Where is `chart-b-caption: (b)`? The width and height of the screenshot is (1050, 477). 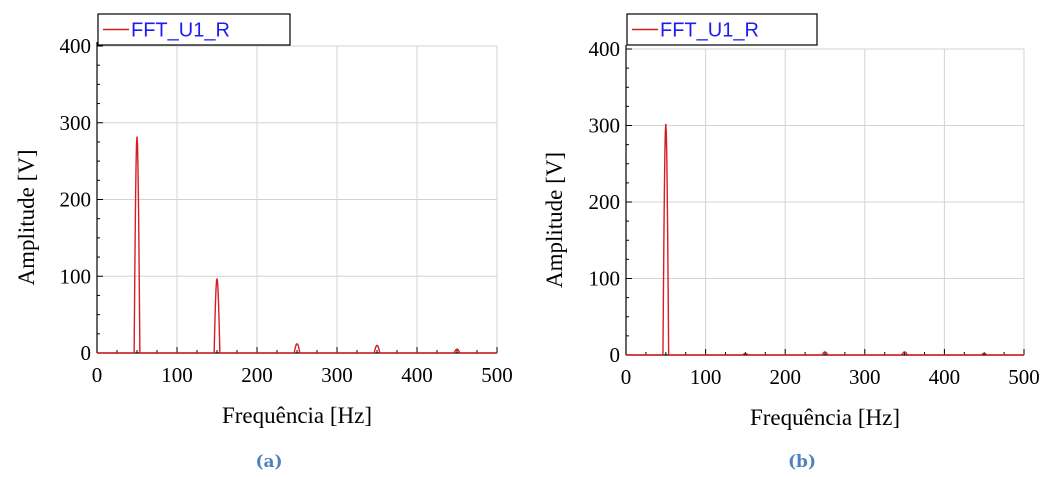
chart-b-caption: (b) is located at coordinates (802, 462).